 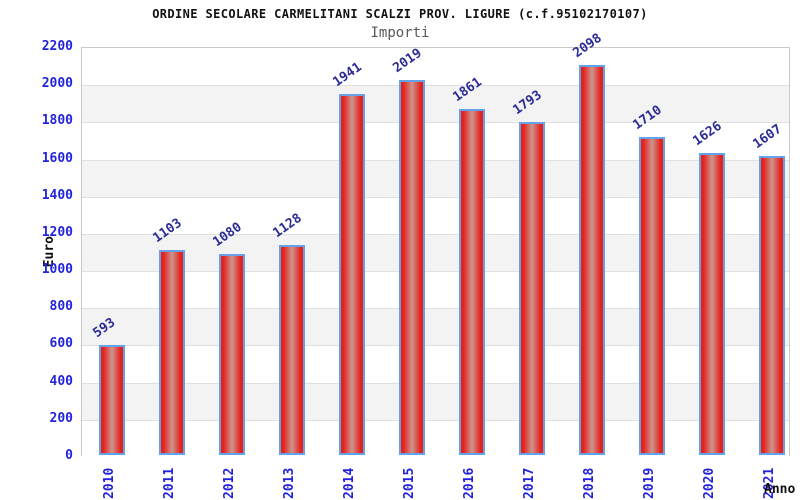 What do you see at coordinates (171, 352) in the screenshot?
I see `bar-2011` at bounding box center [171, 352].